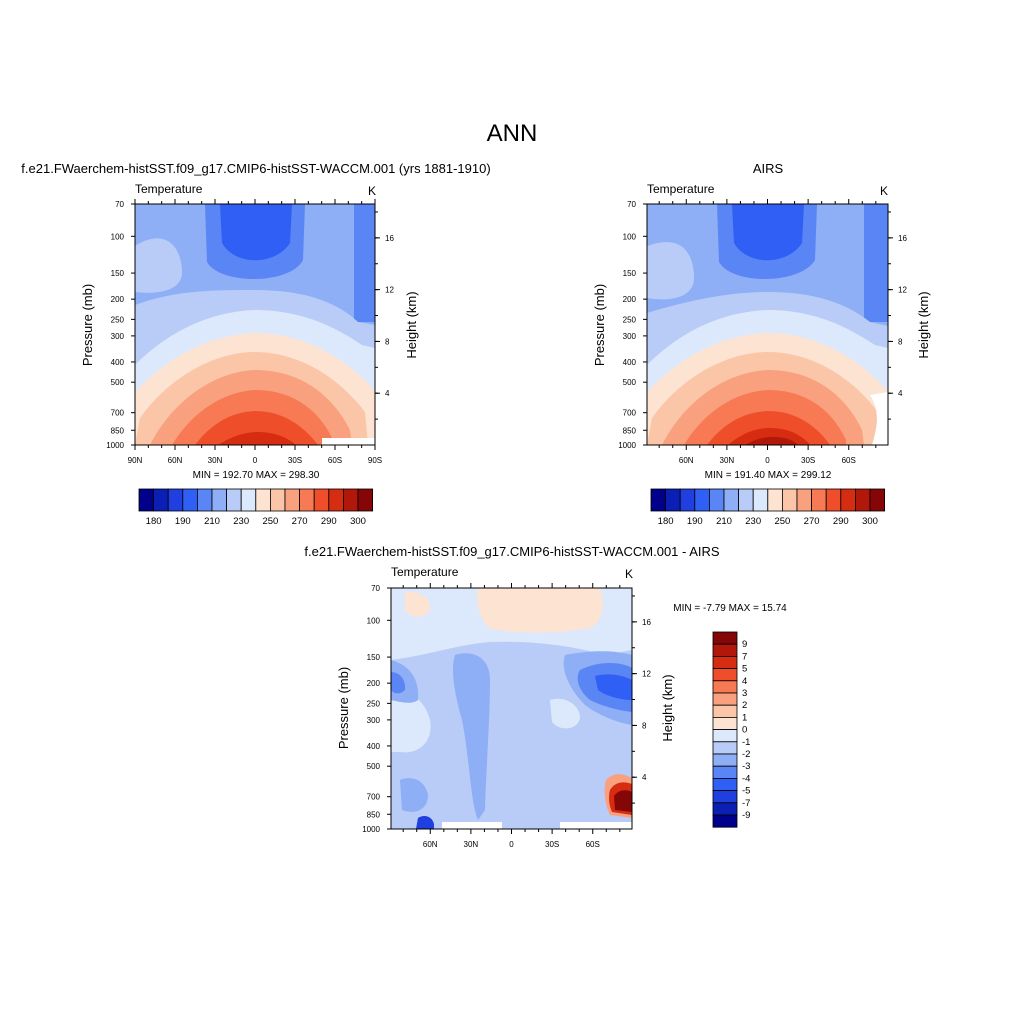  Describe the element at coordinates (630, 336) in the screenshot. I see `obs-y-tick-label: 300` at that location.